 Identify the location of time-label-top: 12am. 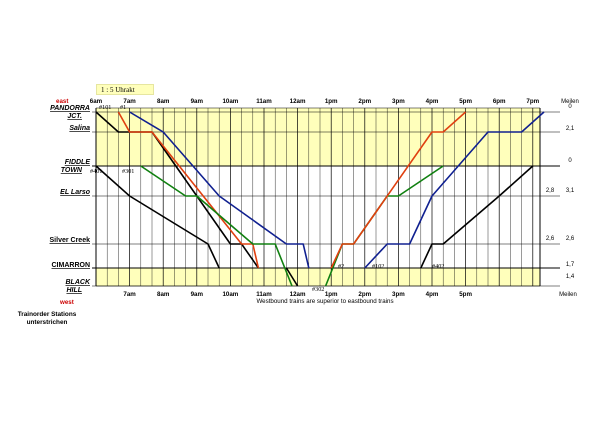
(298, 101).